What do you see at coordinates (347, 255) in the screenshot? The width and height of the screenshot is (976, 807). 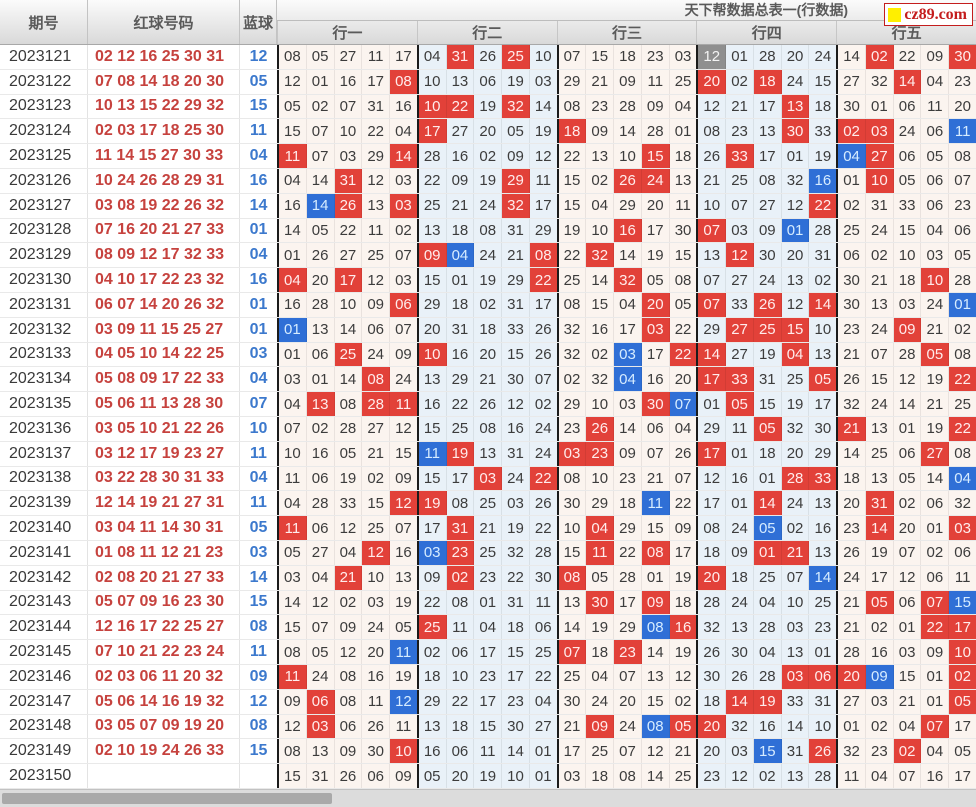 I see `row-group-1: 01 26 27 25 07` at bounding box center [347, 255].